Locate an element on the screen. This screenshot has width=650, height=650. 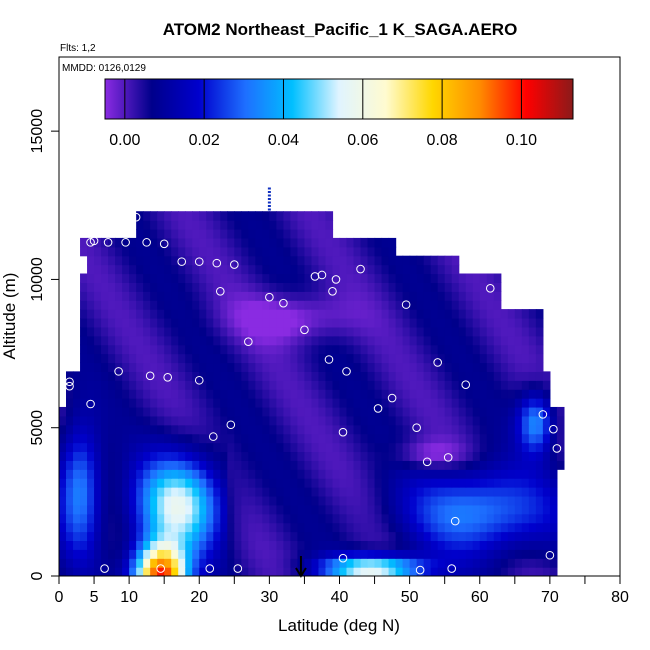
colorbar-ticks: 0.00 0.02 0.04 0.06 0.08 0.10 is located at coordinates (323, 114).